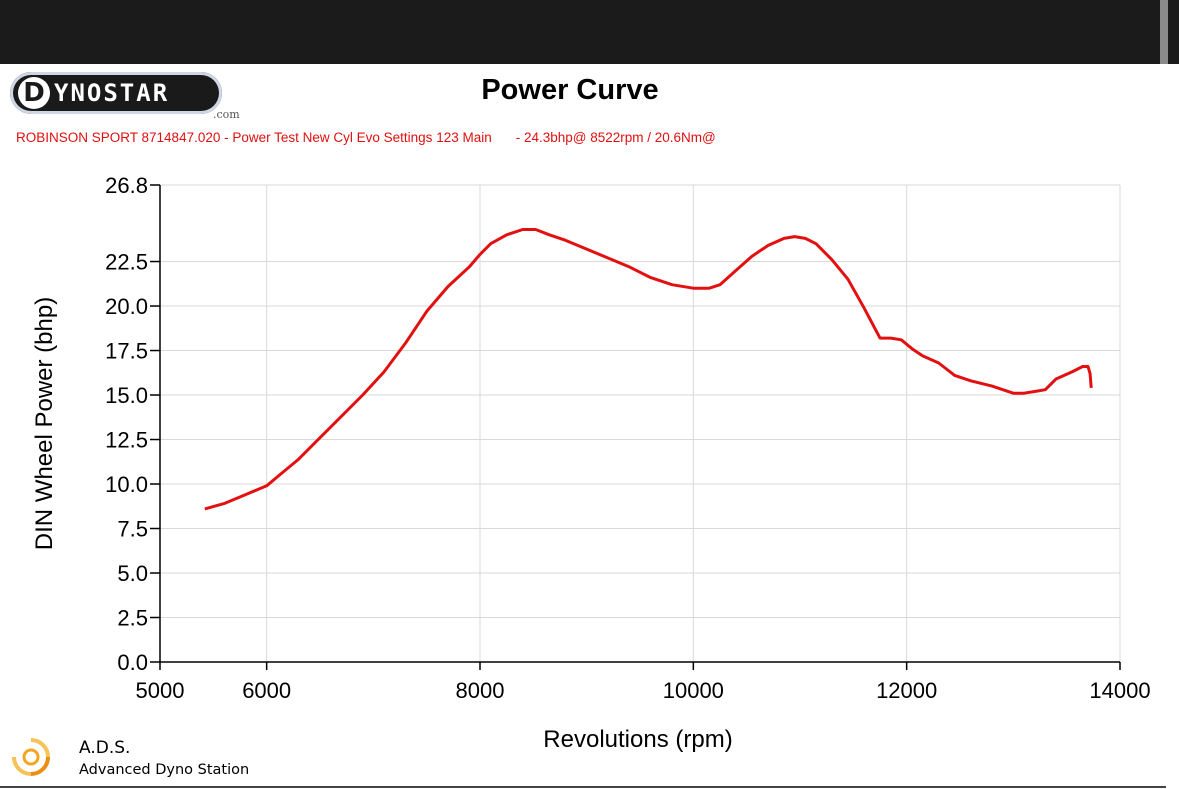 The image size is (1179, 789). I want to click on chart-title: Power Curve, so click(570, 90).